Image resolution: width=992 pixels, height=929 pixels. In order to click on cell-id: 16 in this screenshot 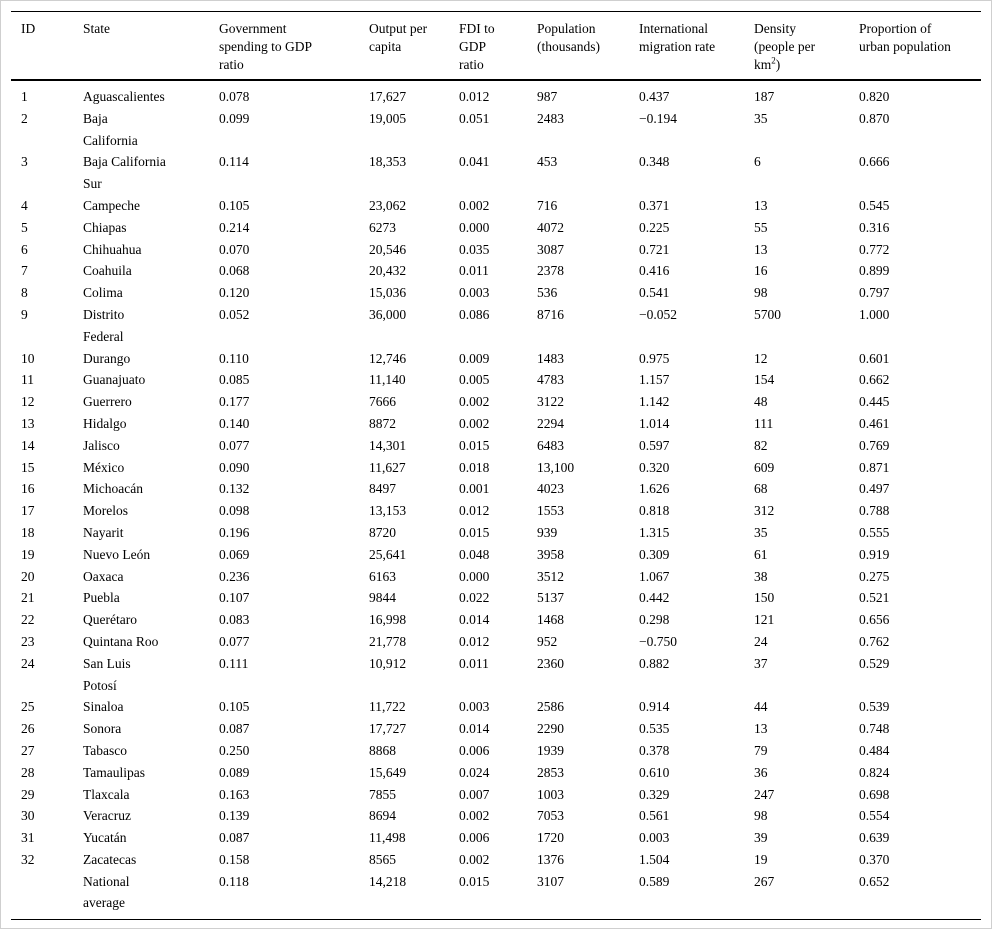, I will do `click(28, 489)`.